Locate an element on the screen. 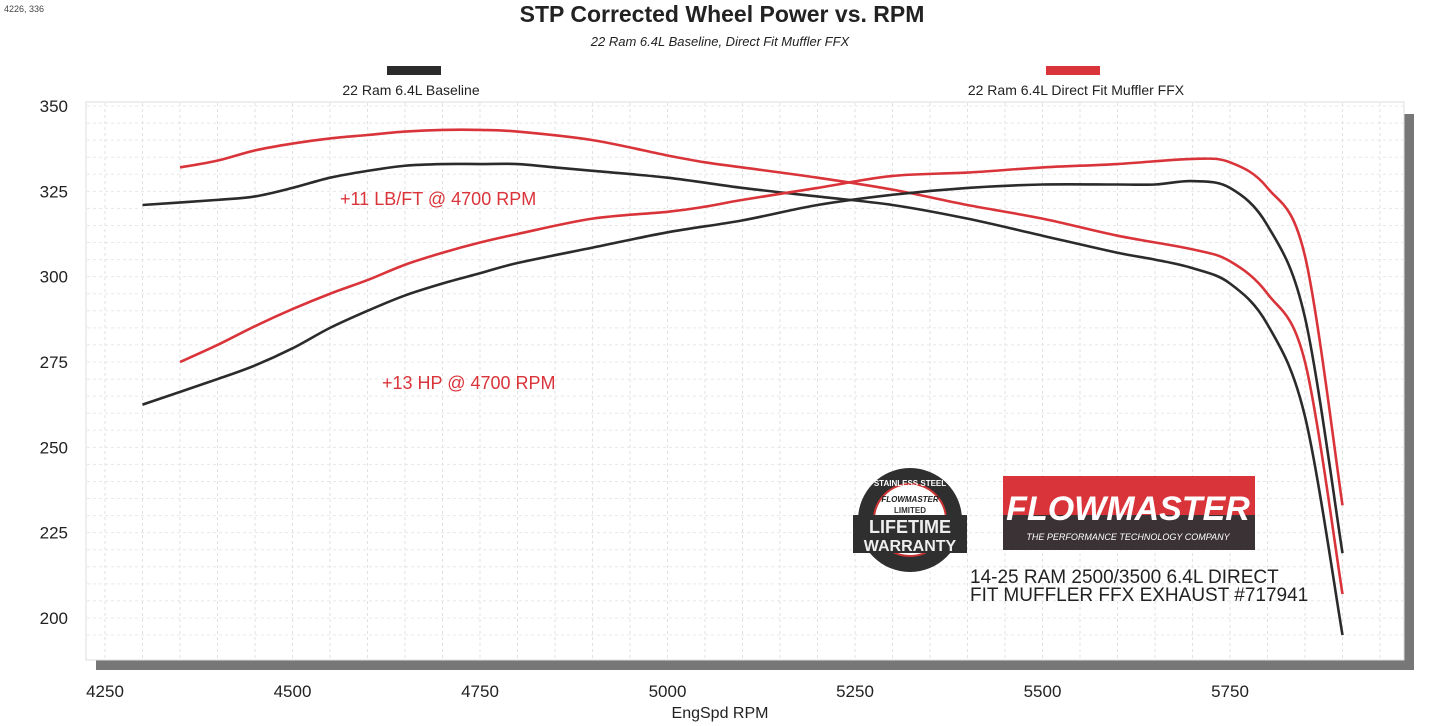 The height and width of the screenshot is (726, 1445). legend-swatch-ffx is located at coordinates (1073, 70).